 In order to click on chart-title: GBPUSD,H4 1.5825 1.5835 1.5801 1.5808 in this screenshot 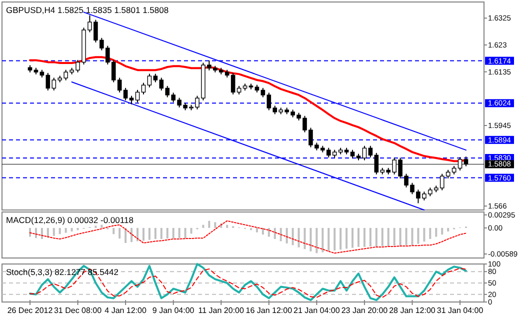, I will do `click(87, 10)`.